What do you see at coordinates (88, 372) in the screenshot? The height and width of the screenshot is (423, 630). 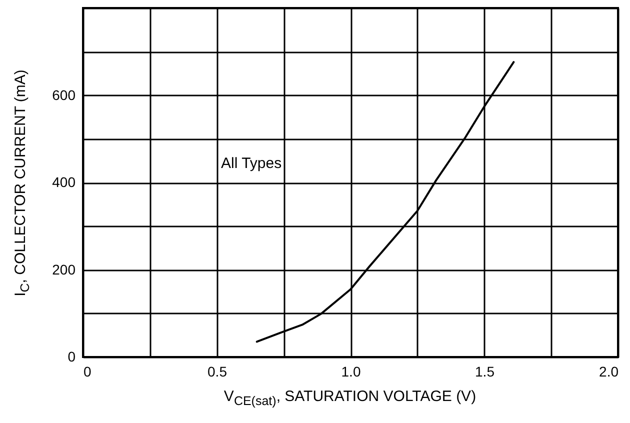 I see `x-tick-label: 0` at bounding box center [88, 372].